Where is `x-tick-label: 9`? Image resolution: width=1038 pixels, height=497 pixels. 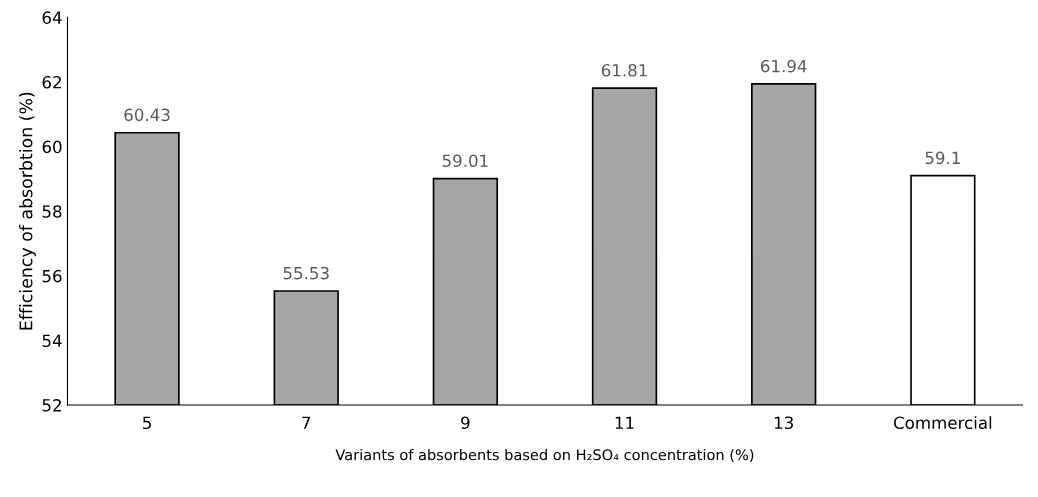 x-tick-label: 9 is located at coordinates (465, 423).